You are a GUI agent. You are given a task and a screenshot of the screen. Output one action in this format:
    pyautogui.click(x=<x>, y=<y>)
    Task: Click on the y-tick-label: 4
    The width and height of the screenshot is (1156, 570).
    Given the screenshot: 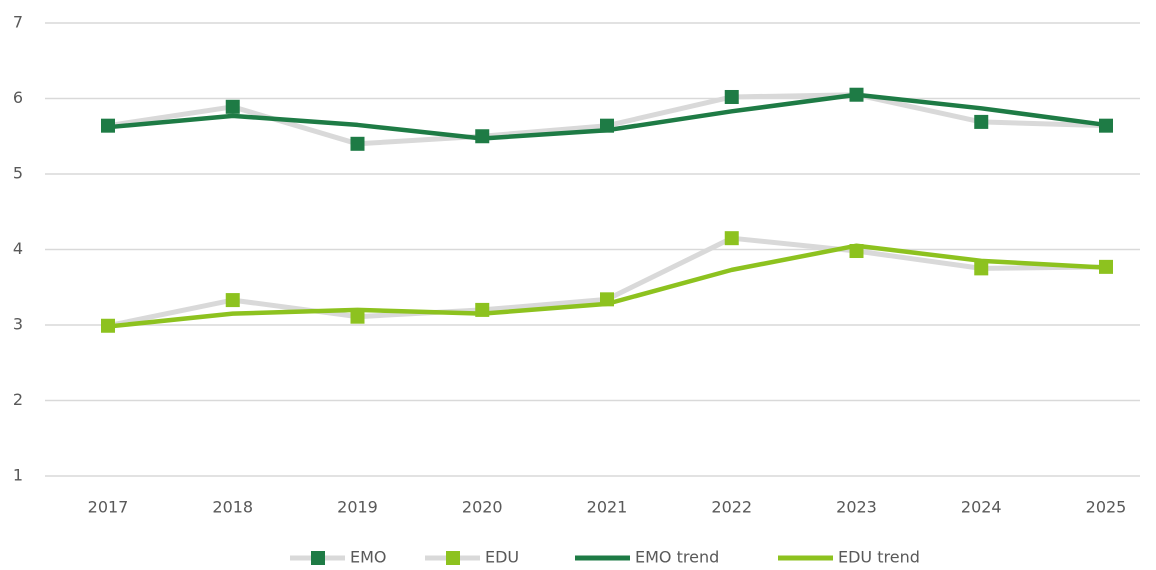 What is the action you would take?
    pyautogui.click(x=18, y=248)
    